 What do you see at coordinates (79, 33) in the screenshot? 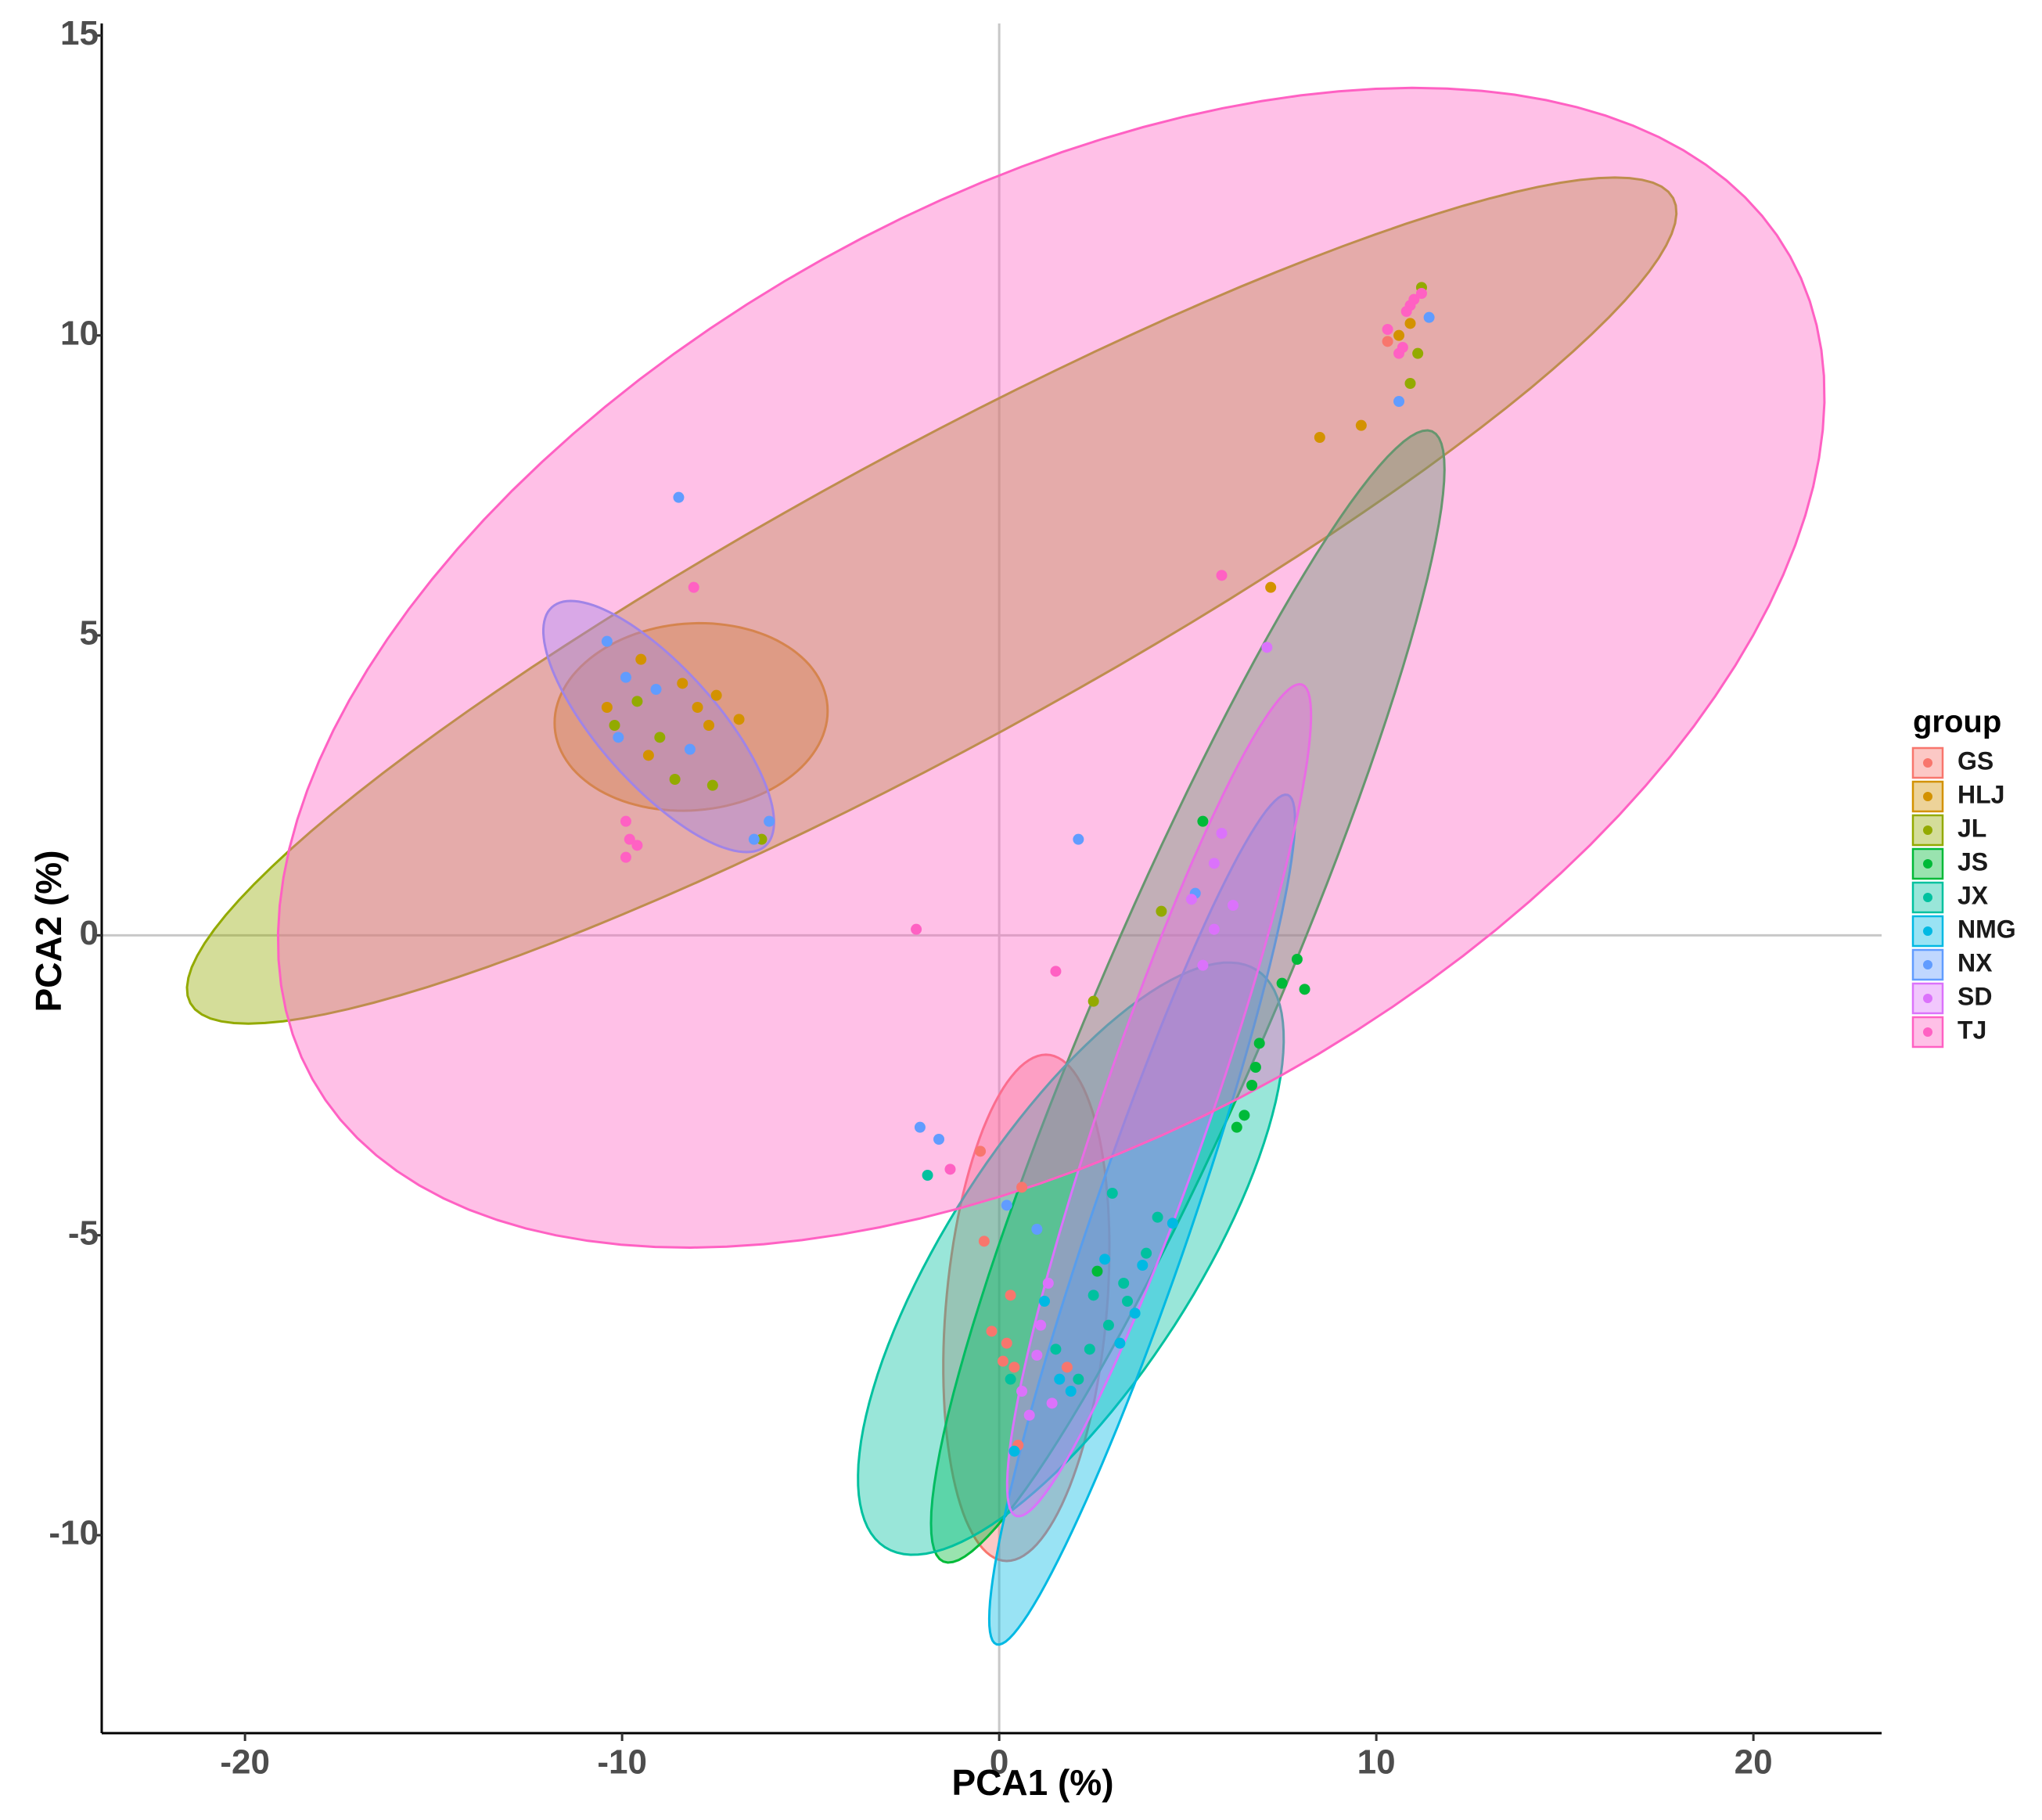
I see `y-tick-label: 15` at bounding box center [79, 33].